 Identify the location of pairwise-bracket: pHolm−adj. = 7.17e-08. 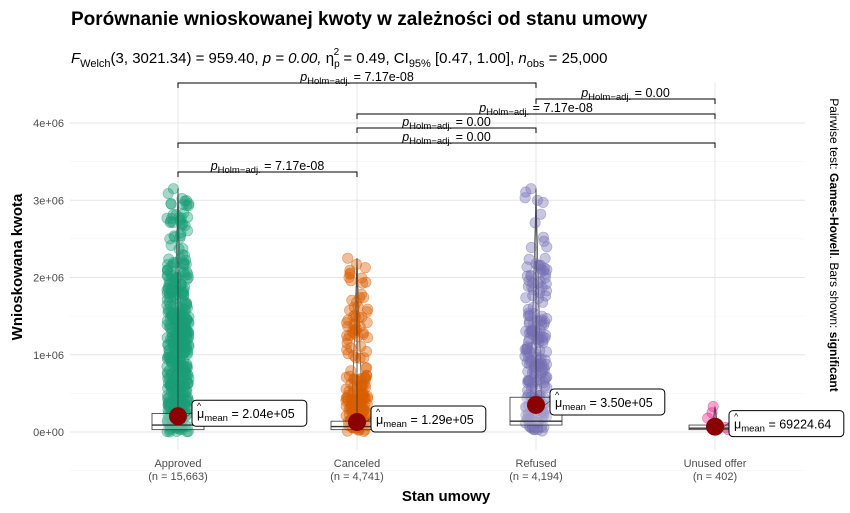
(357, 79).